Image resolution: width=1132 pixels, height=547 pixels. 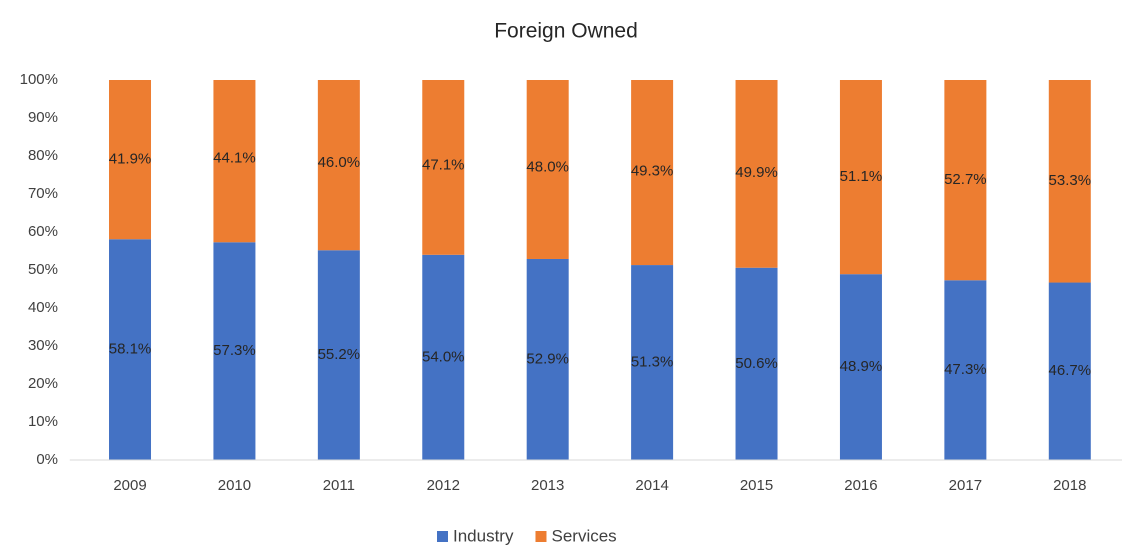 I want to click on legend-label: Industry, so click(x=483, y=535).